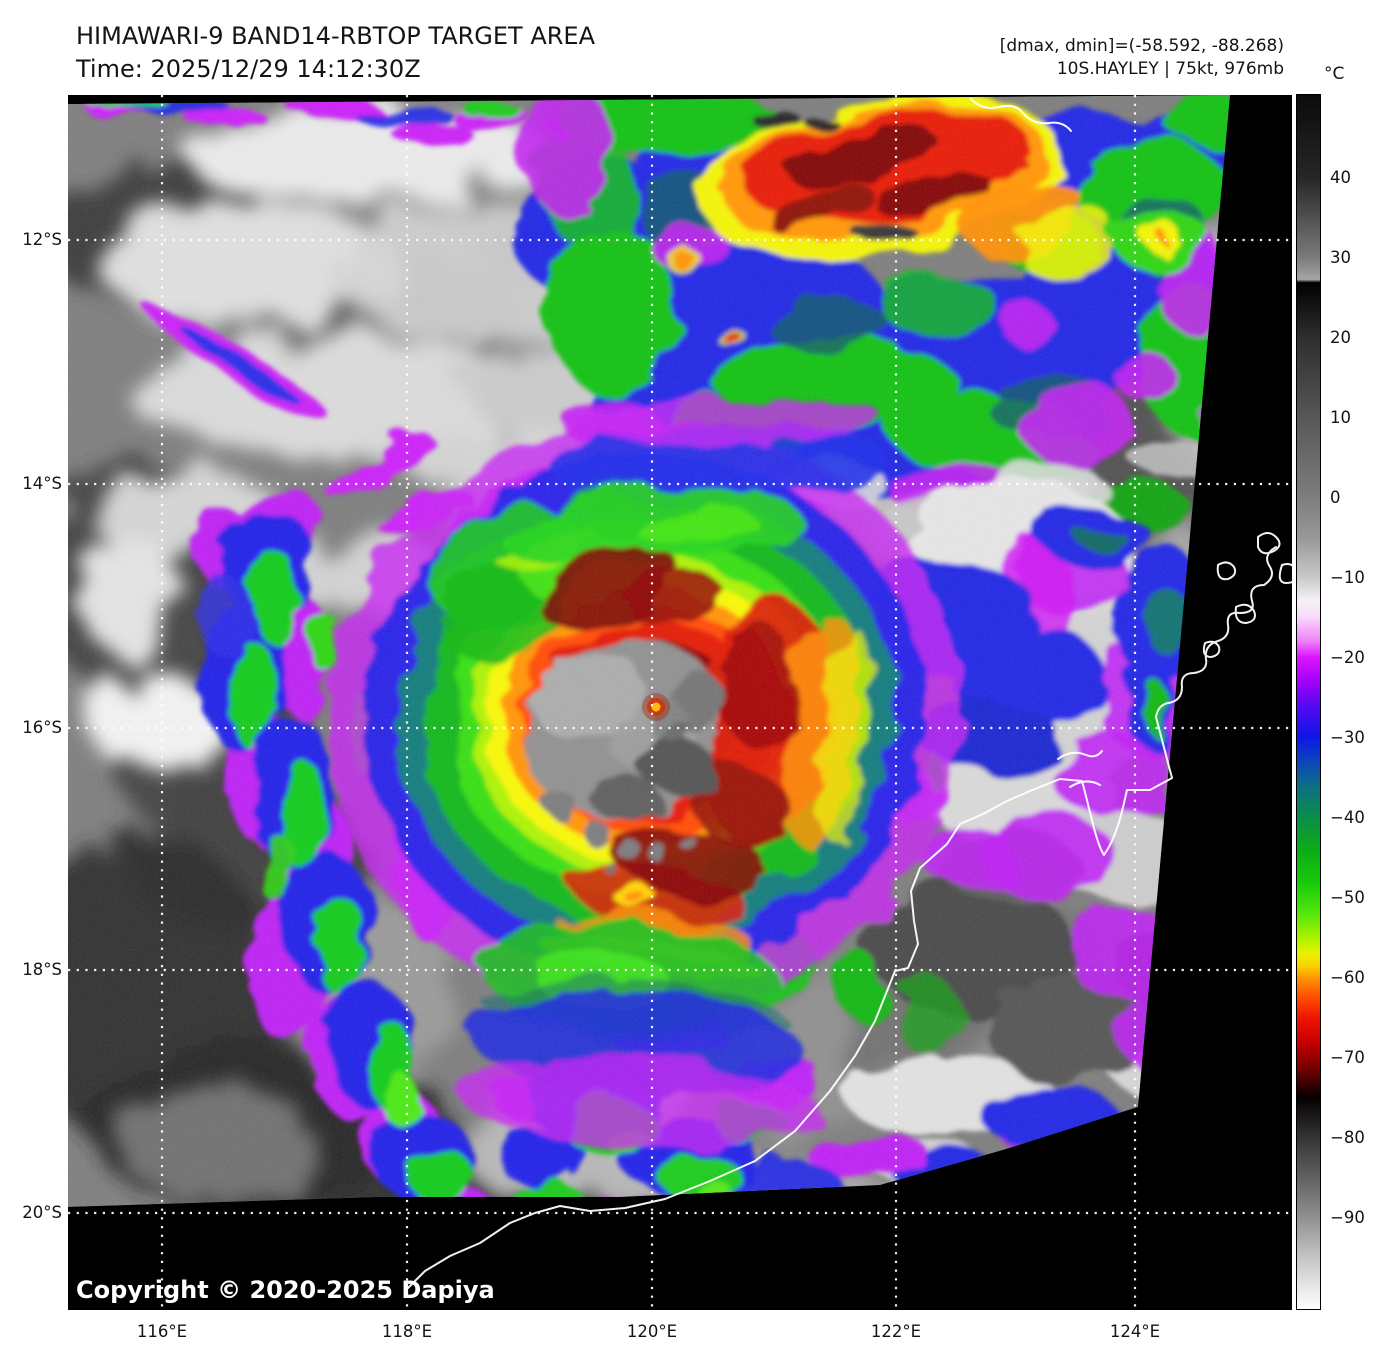 This screenshot has width=1388, height=1359. What do you see at coordinates (1021, 115) in the screenshot?
I see `coastline-timor-ne-corner` at bounding box center [1021, 115].